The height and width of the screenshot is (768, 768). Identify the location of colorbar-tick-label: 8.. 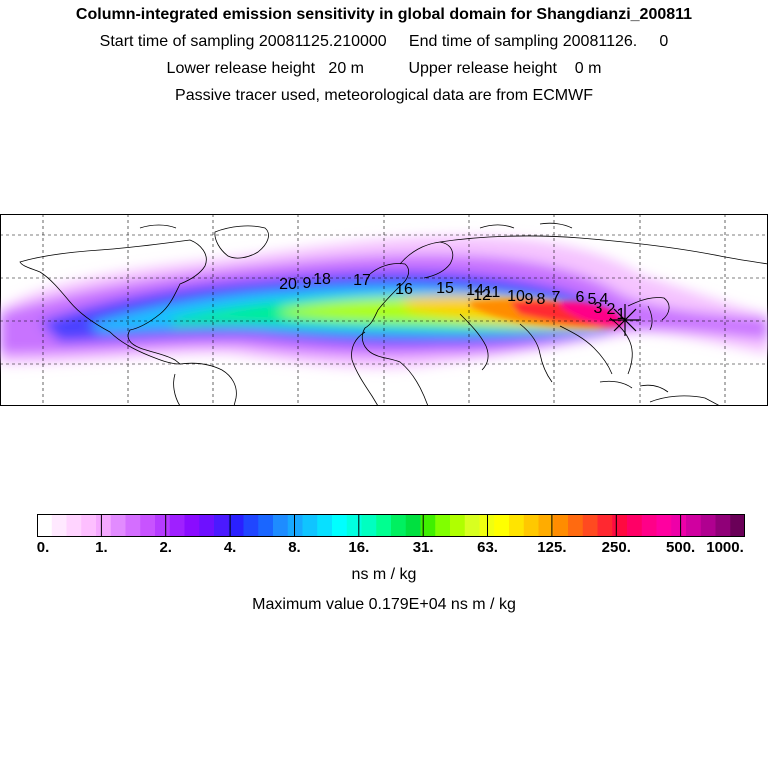
(294, 547).